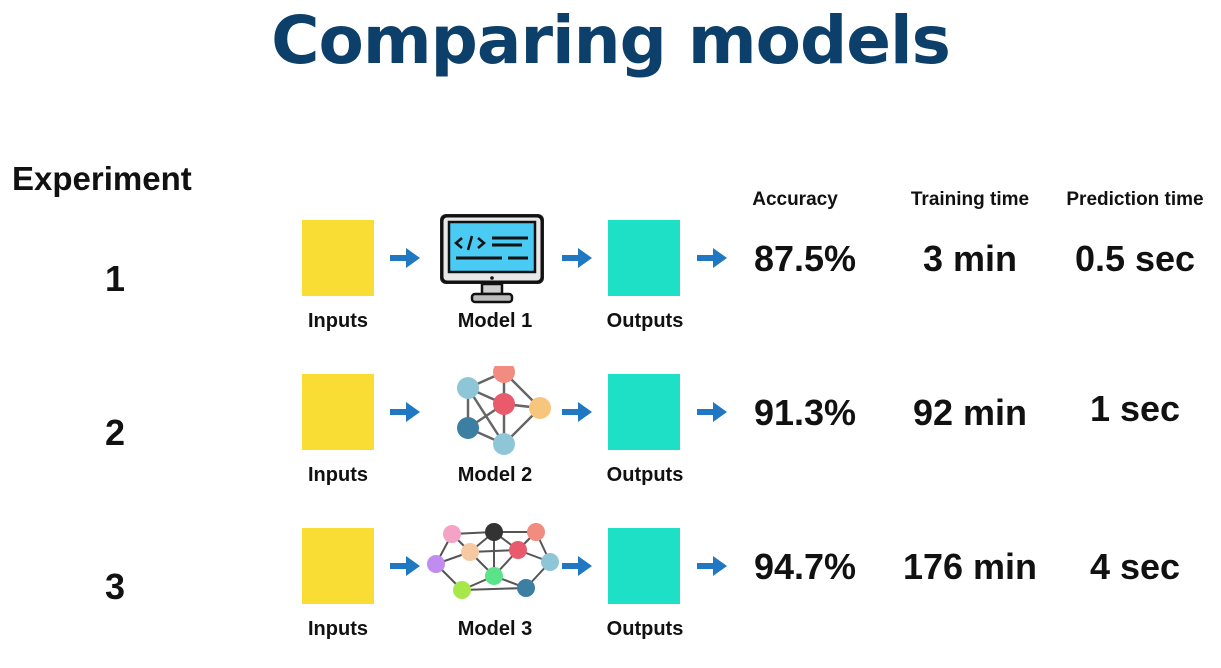 This screenshot has width=1221, height=668. Describe the element at coordinates (795, 199) in the screenshot. I see `accuracy-header: Accuracy` at that location.